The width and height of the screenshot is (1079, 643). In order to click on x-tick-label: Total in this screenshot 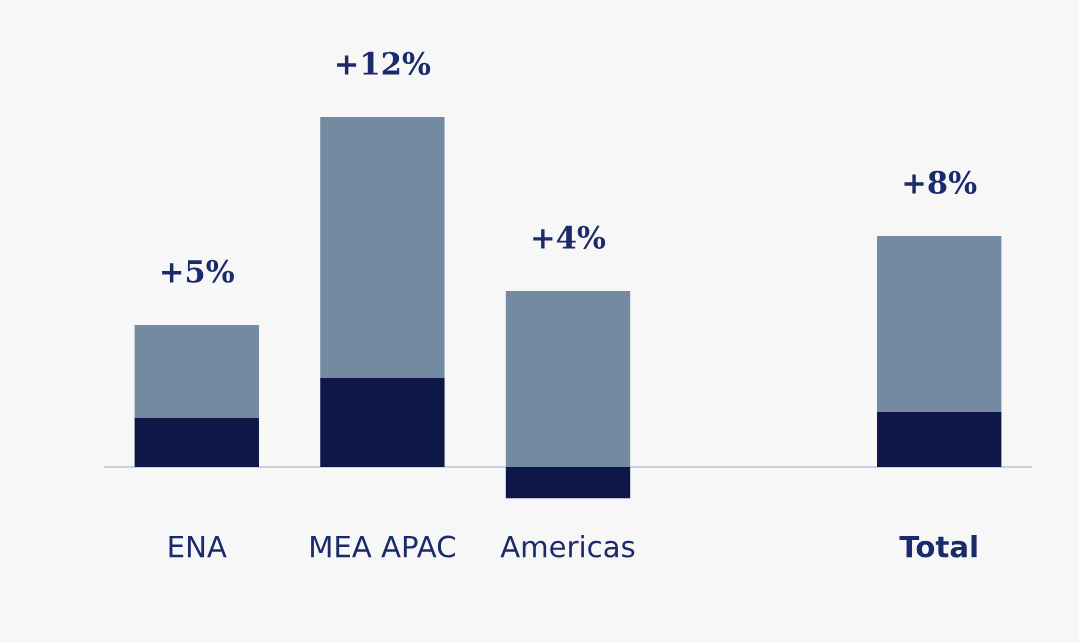, I will do `click(938, 546)`.